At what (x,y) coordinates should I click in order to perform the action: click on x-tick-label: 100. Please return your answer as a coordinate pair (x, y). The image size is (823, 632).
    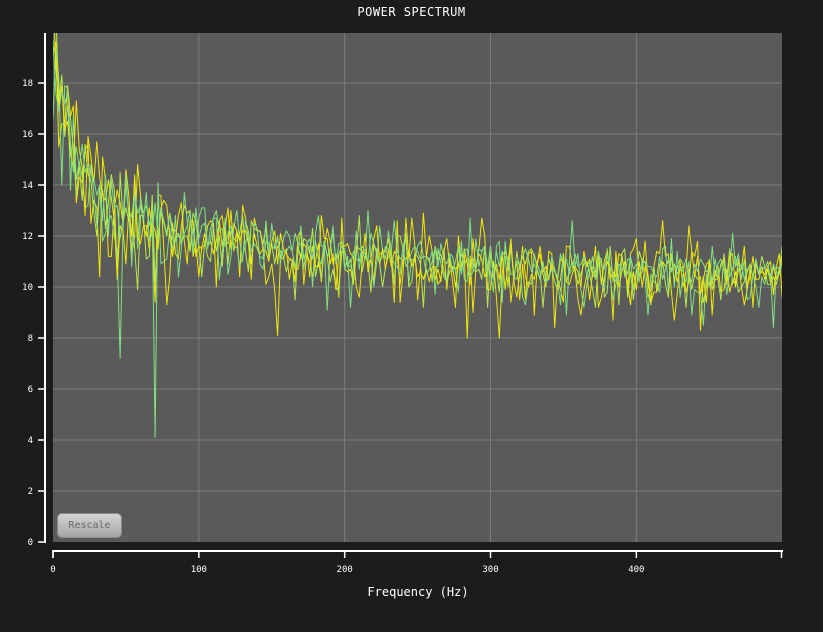
    Looking at the image, I should click on (199, 570).